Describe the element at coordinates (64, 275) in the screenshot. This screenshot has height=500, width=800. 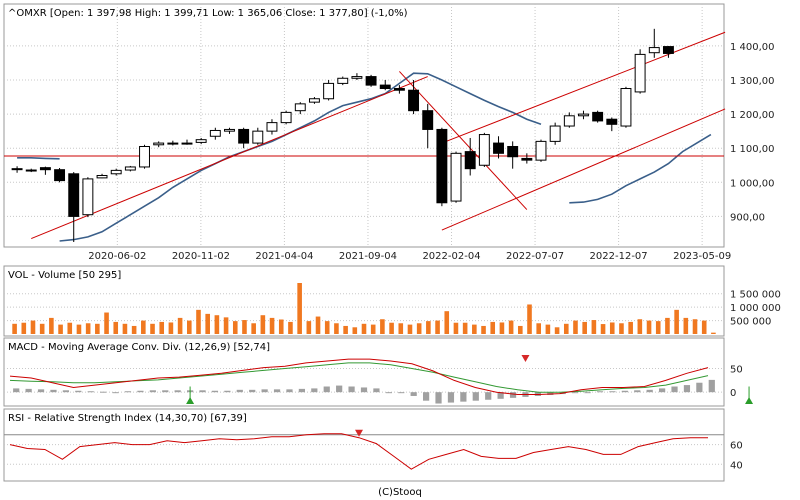
I see `volume-title: VOL - Volume [50 295]` at that location.